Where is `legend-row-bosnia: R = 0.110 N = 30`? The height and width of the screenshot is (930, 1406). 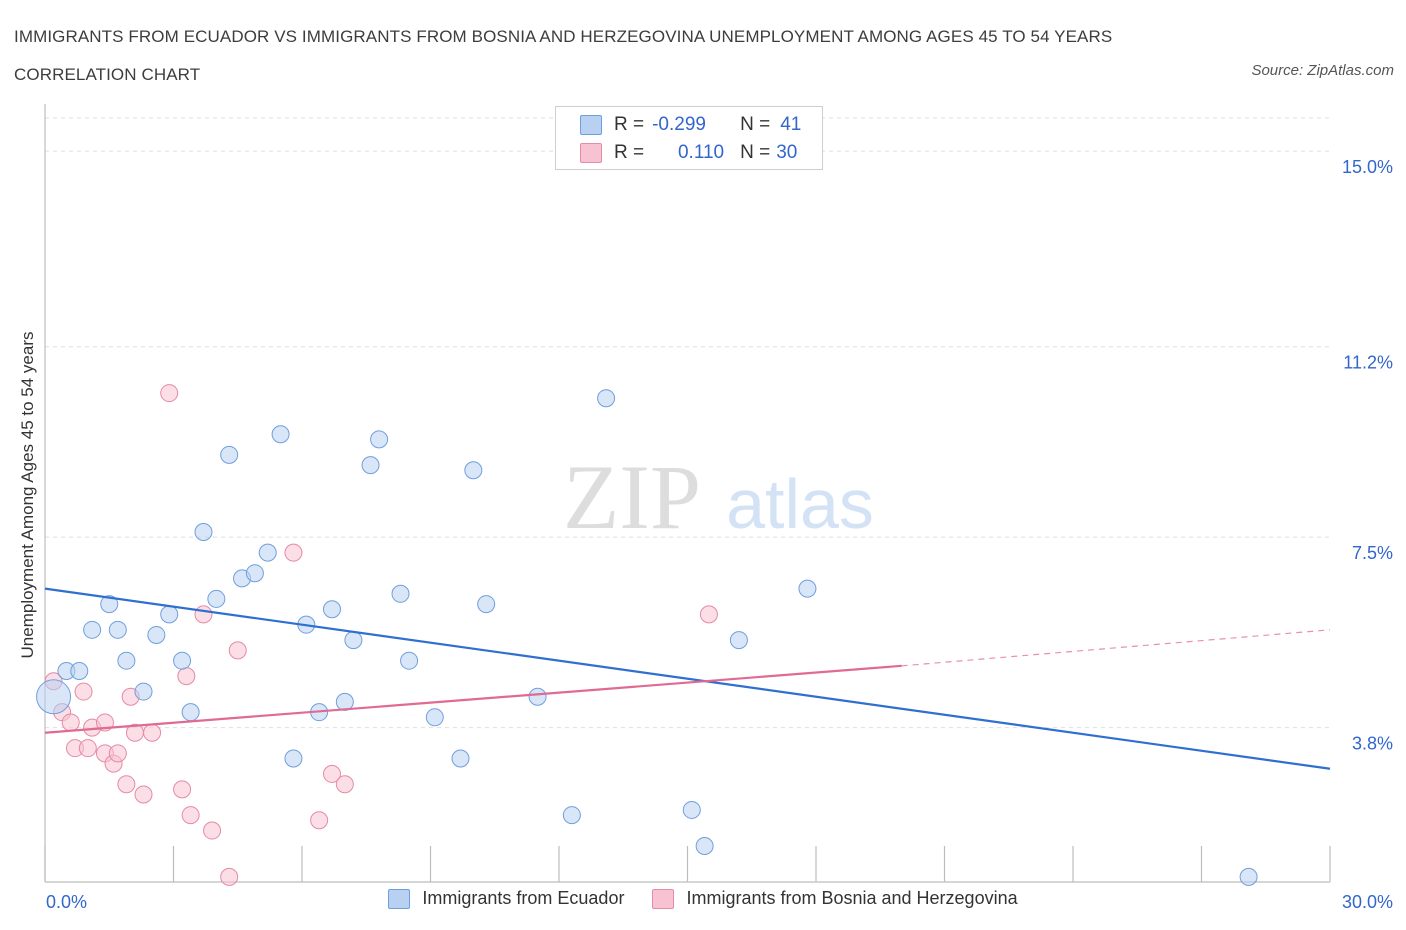
legend-row-bosnia: R = 0.110 N = 30 is located at coordinates (688, 153).